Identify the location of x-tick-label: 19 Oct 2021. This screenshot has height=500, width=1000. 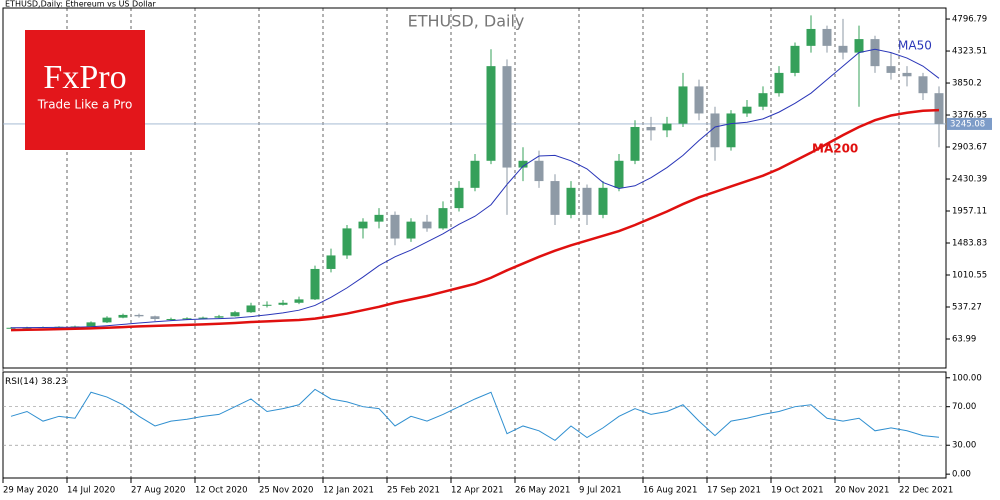
(797, 491).